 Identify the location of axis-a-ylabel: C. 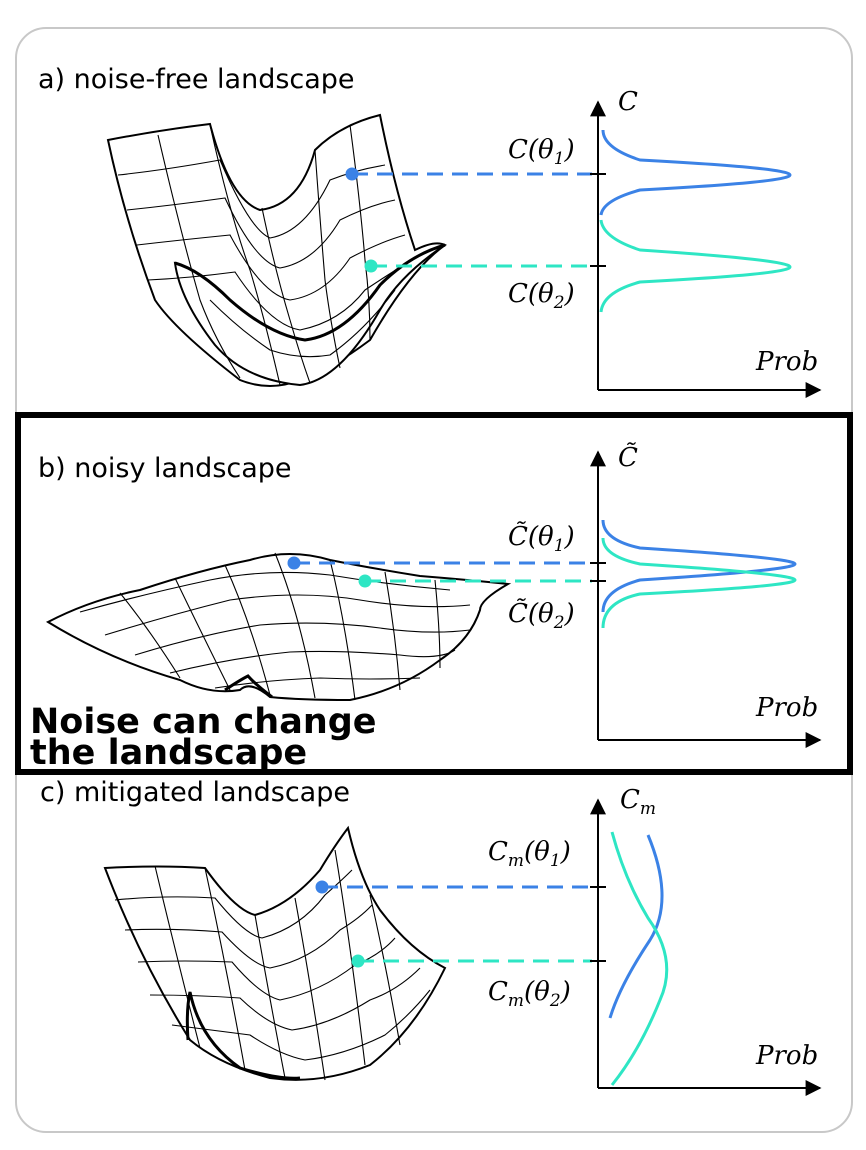
(628, 102).